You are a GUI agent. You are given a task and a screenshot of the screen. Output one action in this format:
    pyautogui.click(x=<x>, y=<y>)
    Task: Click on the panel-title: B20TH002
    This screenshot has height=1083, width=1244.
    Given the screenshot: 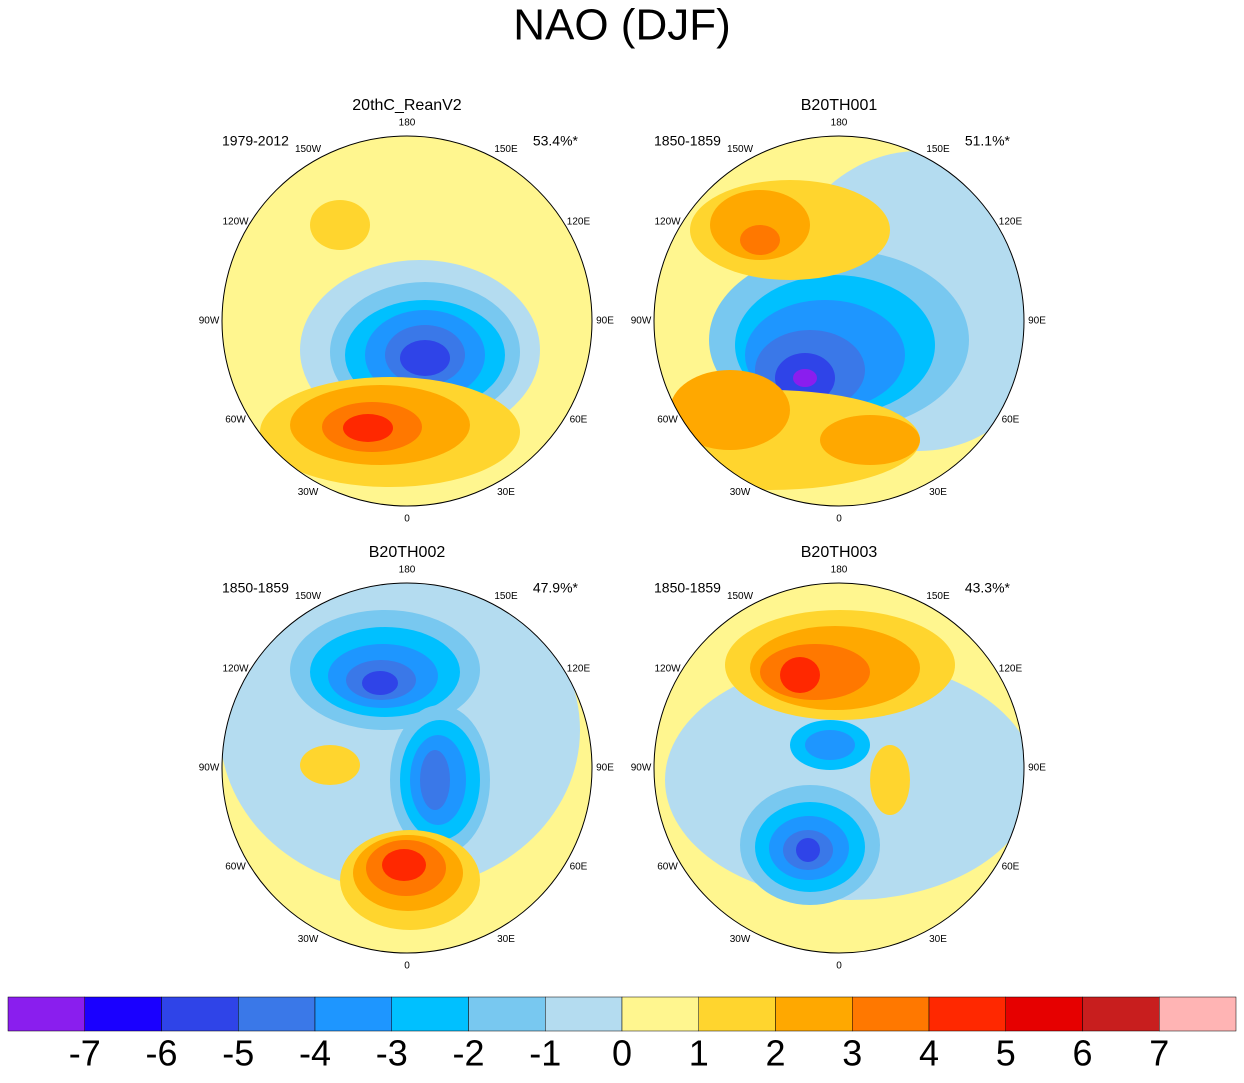 What is the action you would take?
    pyautogui.click(x=407, y=552)
    